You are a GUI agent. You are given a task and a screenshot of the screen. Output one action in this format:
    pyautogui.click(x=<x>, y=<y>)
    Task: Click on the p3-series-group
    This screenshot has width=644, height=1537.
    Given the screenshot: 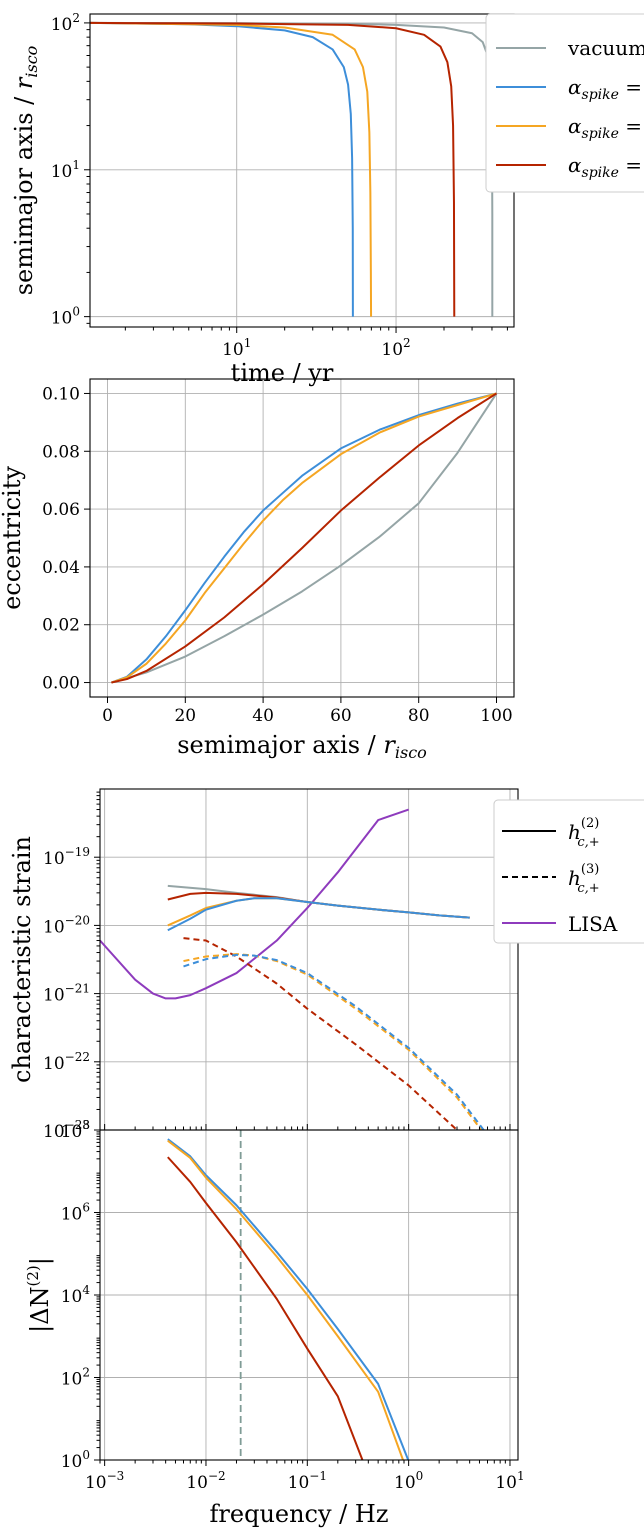 What is the action you would take?
    pyautogui.click(x=292, y=969)
    